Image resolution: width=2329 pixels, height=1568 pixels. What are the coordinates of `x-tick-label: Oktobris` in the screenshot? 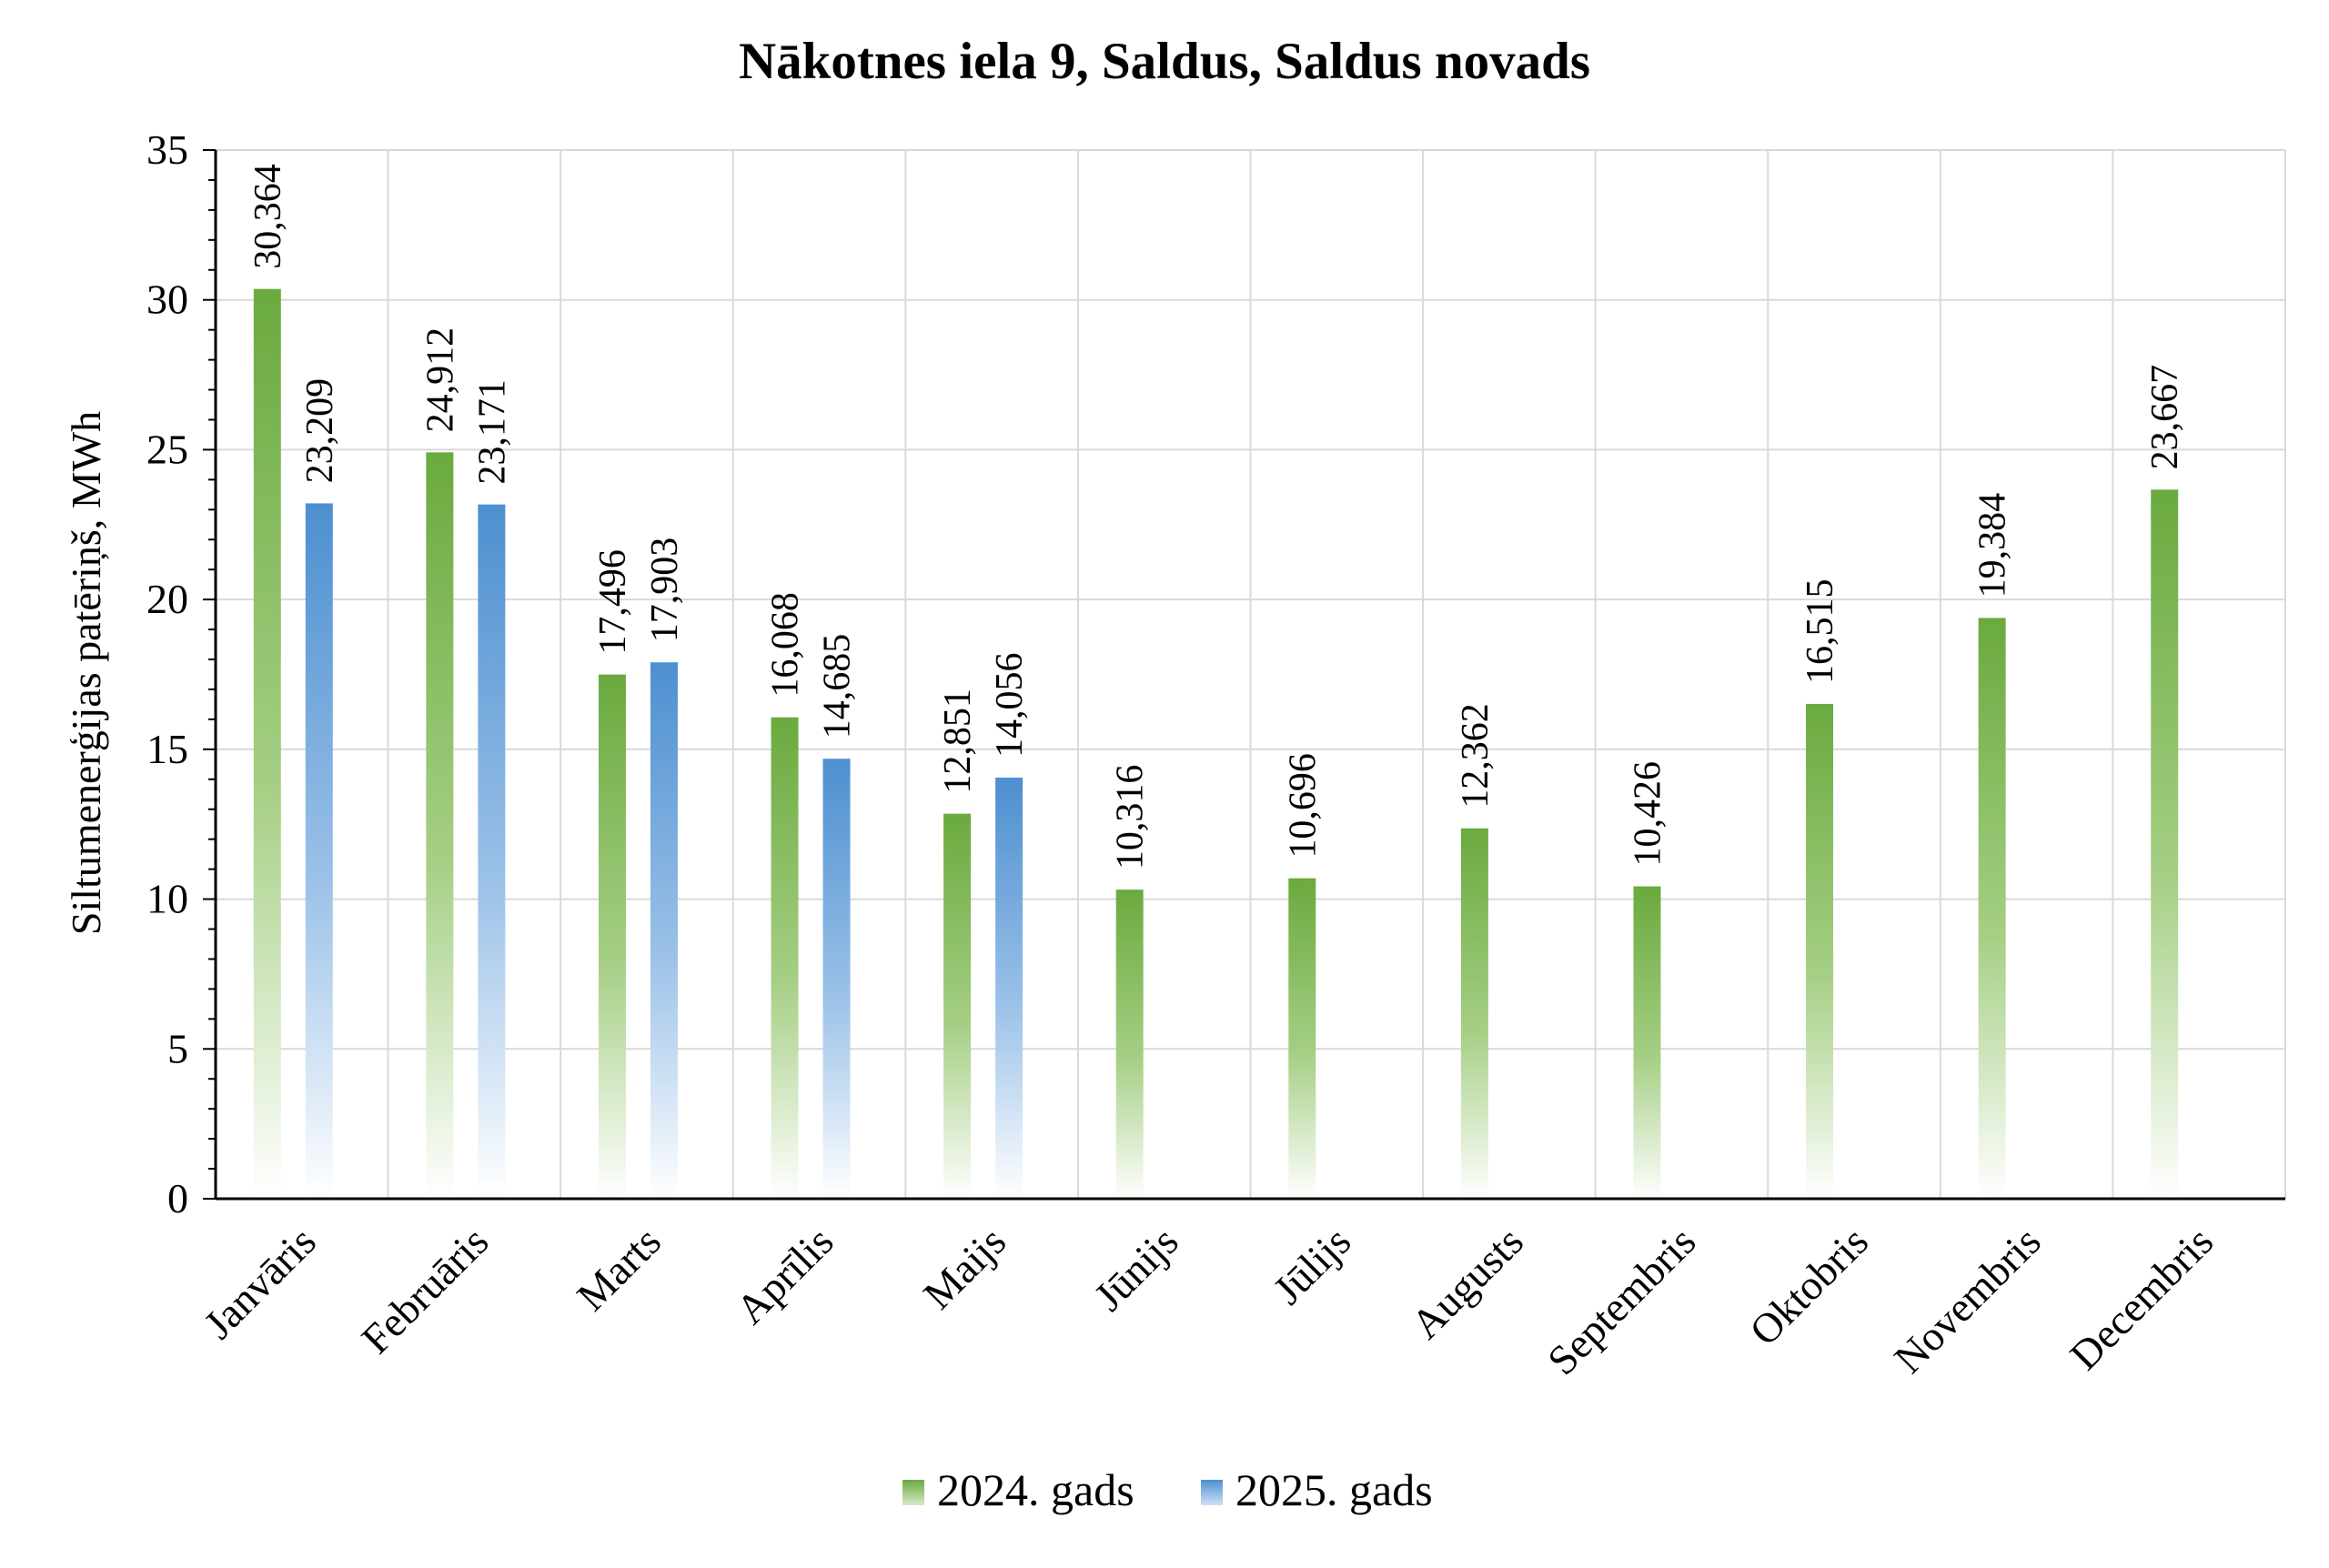 It's located at (1808, 1286).